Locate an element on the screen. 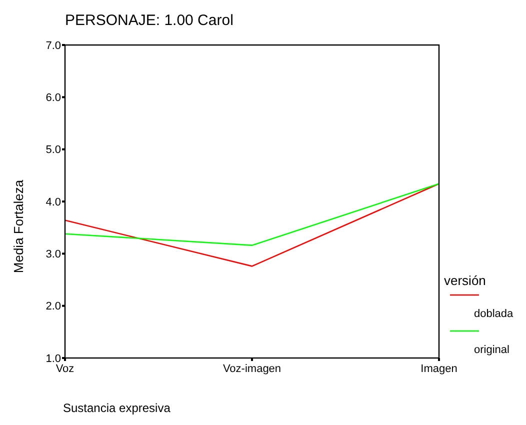 The height and width of the screenshot is (425, 526). y-tick-label: 4.0 is located at coordinates (53, 202).